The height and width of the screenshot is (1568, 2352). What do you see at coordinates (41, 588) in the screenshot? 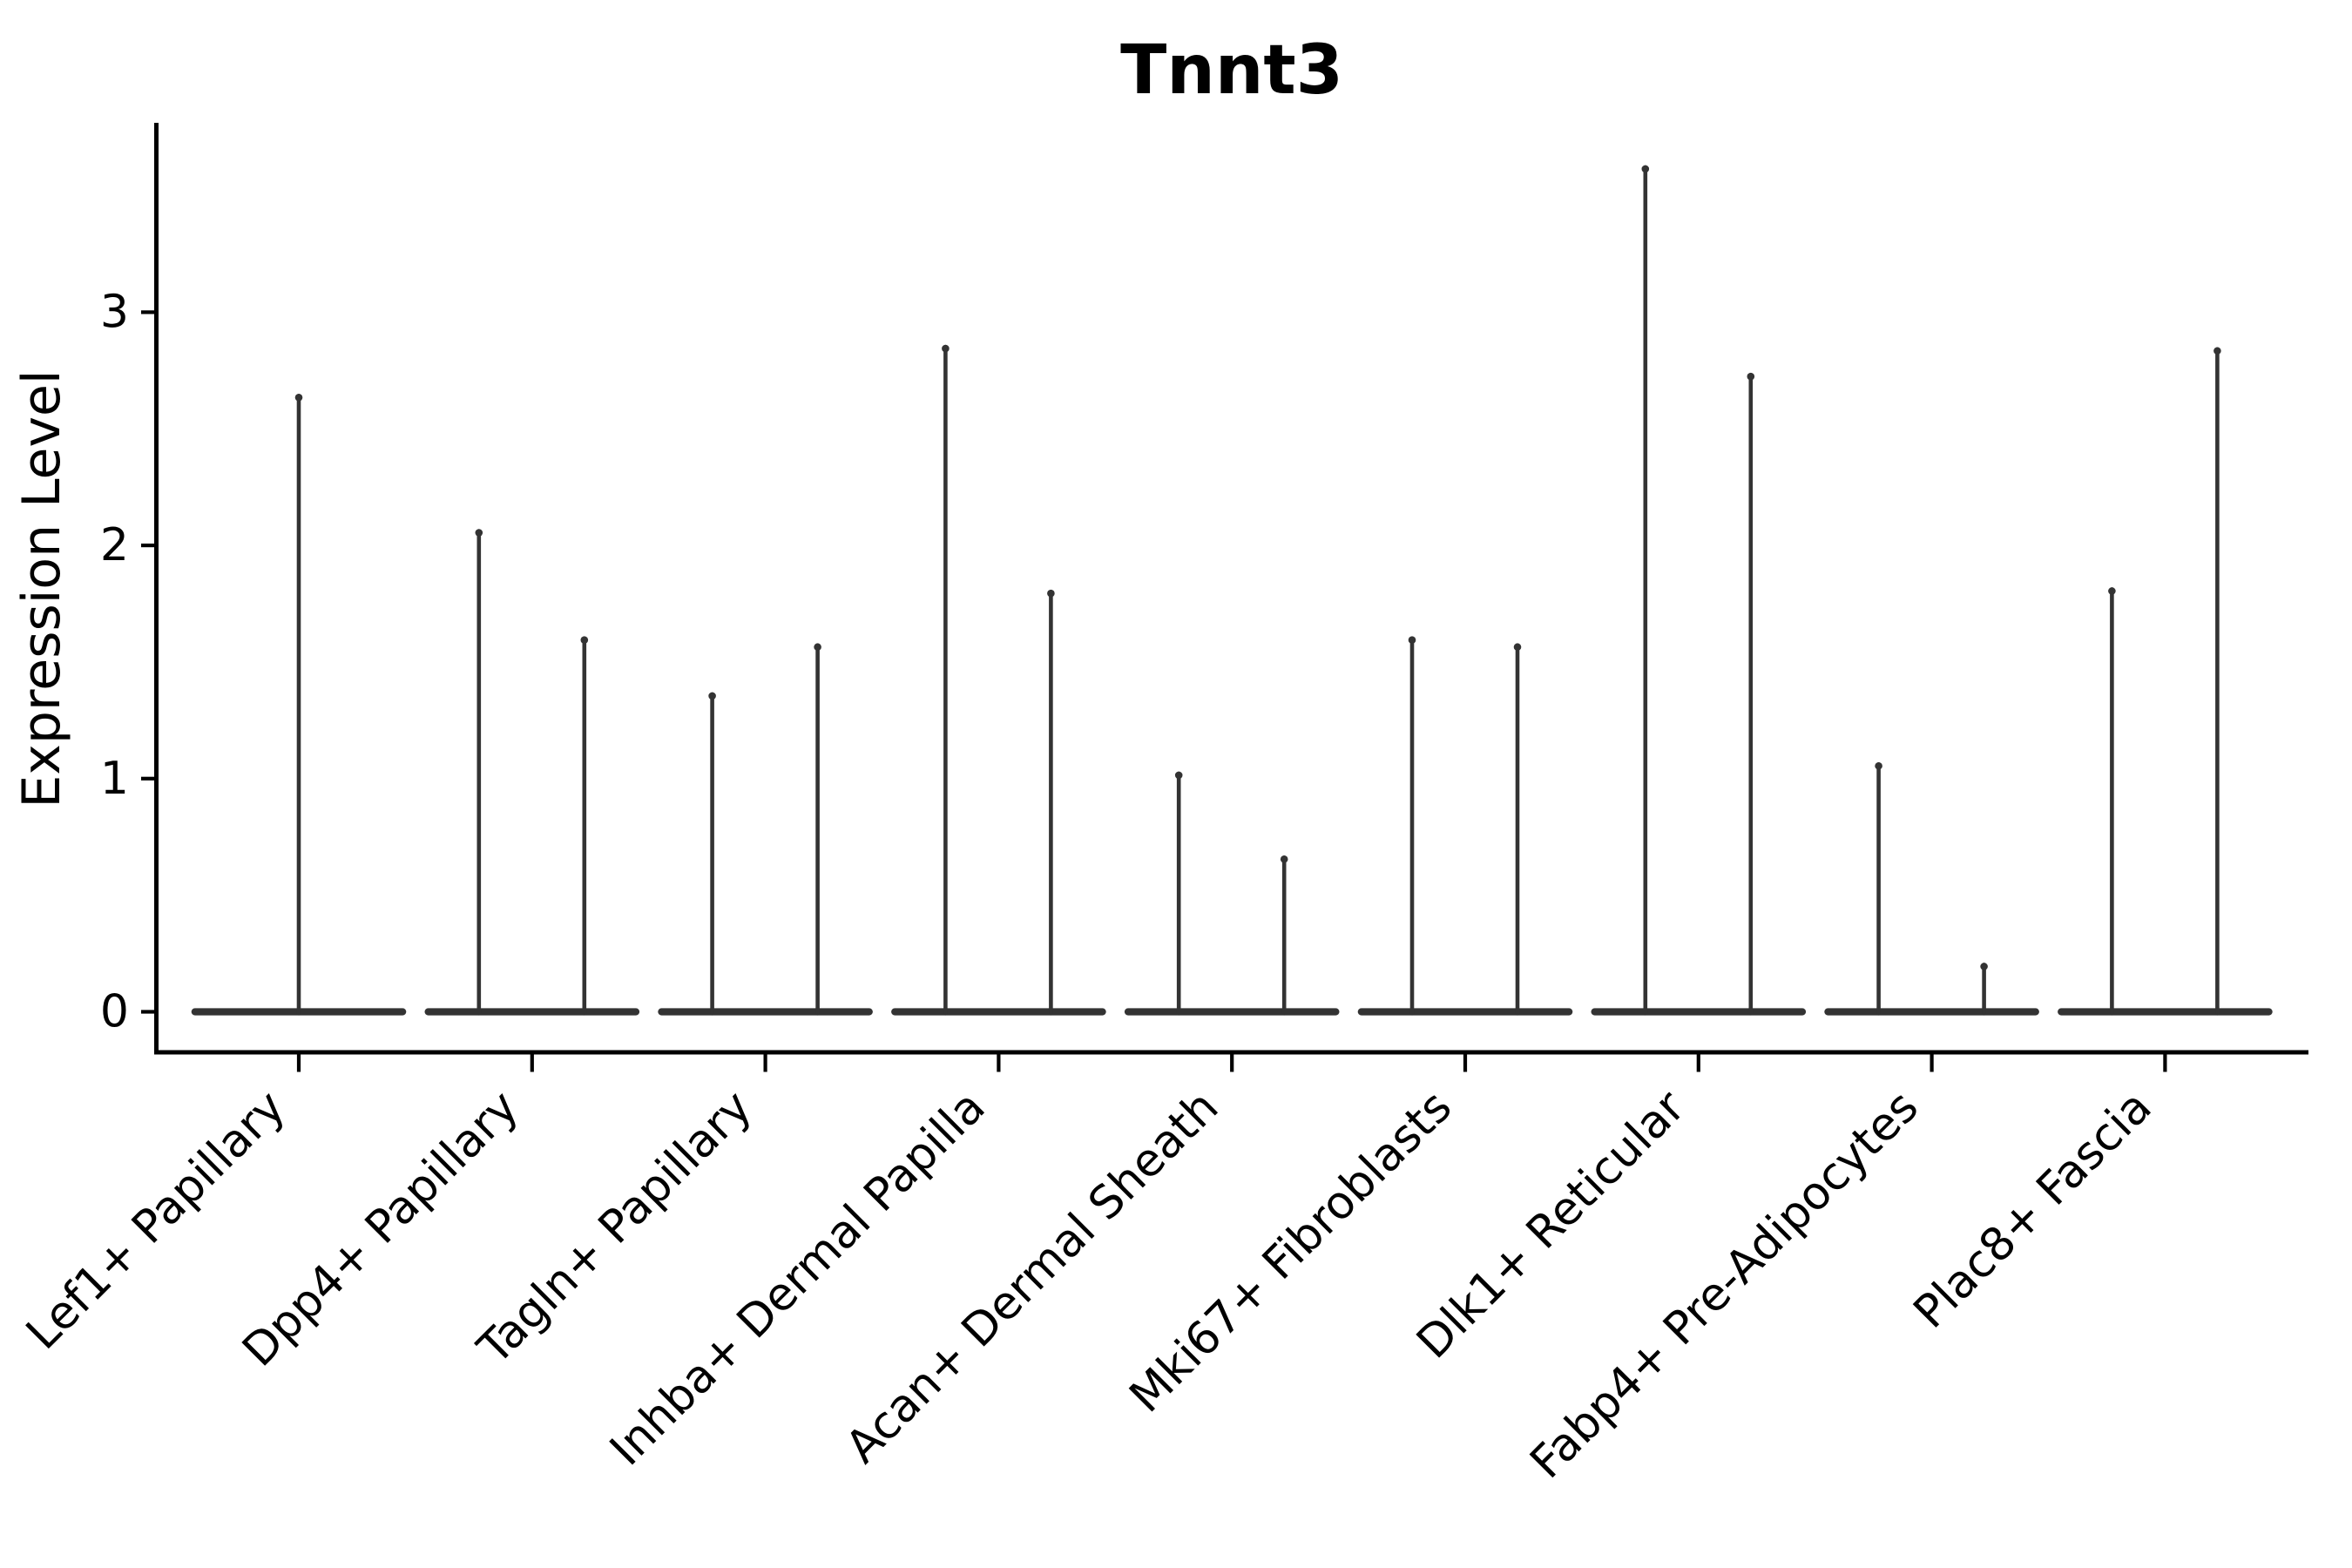
I see `y-axis-label: Expression Level` at bounding box center [41, 588].